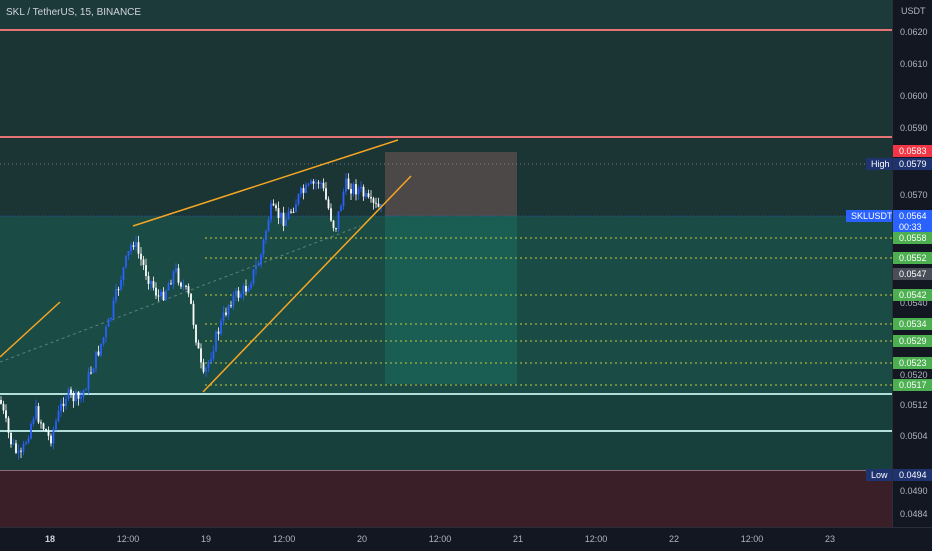 The width and height of the screenshot is (932, 551). What do you see at coordinates (914, 32) in the screenshot?
I see `price-tick: 0.0620` at bounding box center [914, 32].